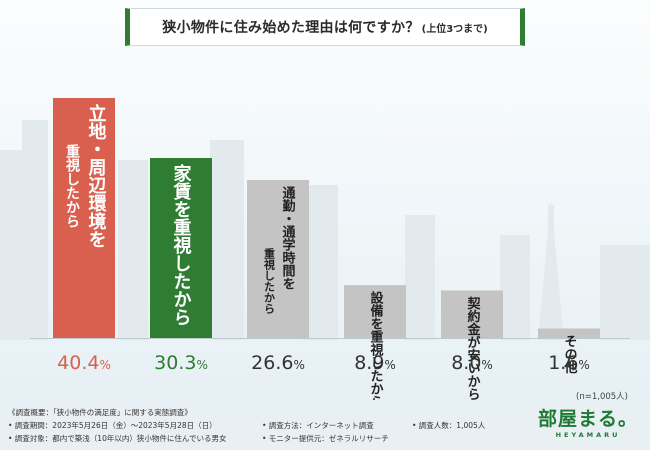  I want to click on bar-4-value-number: 8.9, so click(369, 363).